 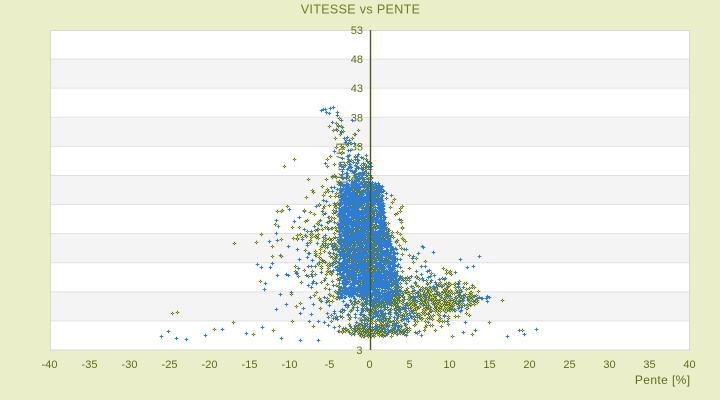 I want to click on svg-text: -20, so click(x=210, y=365).